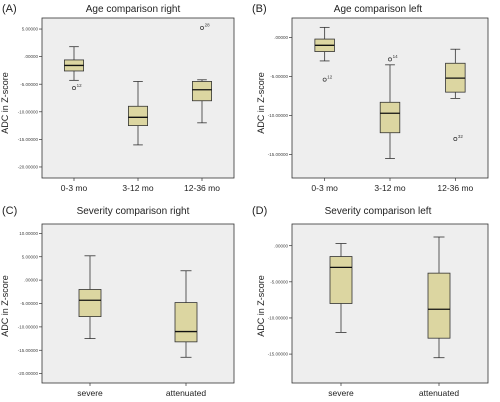 This screenshot has width=500, height=402. I want to click on panel-d-letter: (D), so click(259, 211).